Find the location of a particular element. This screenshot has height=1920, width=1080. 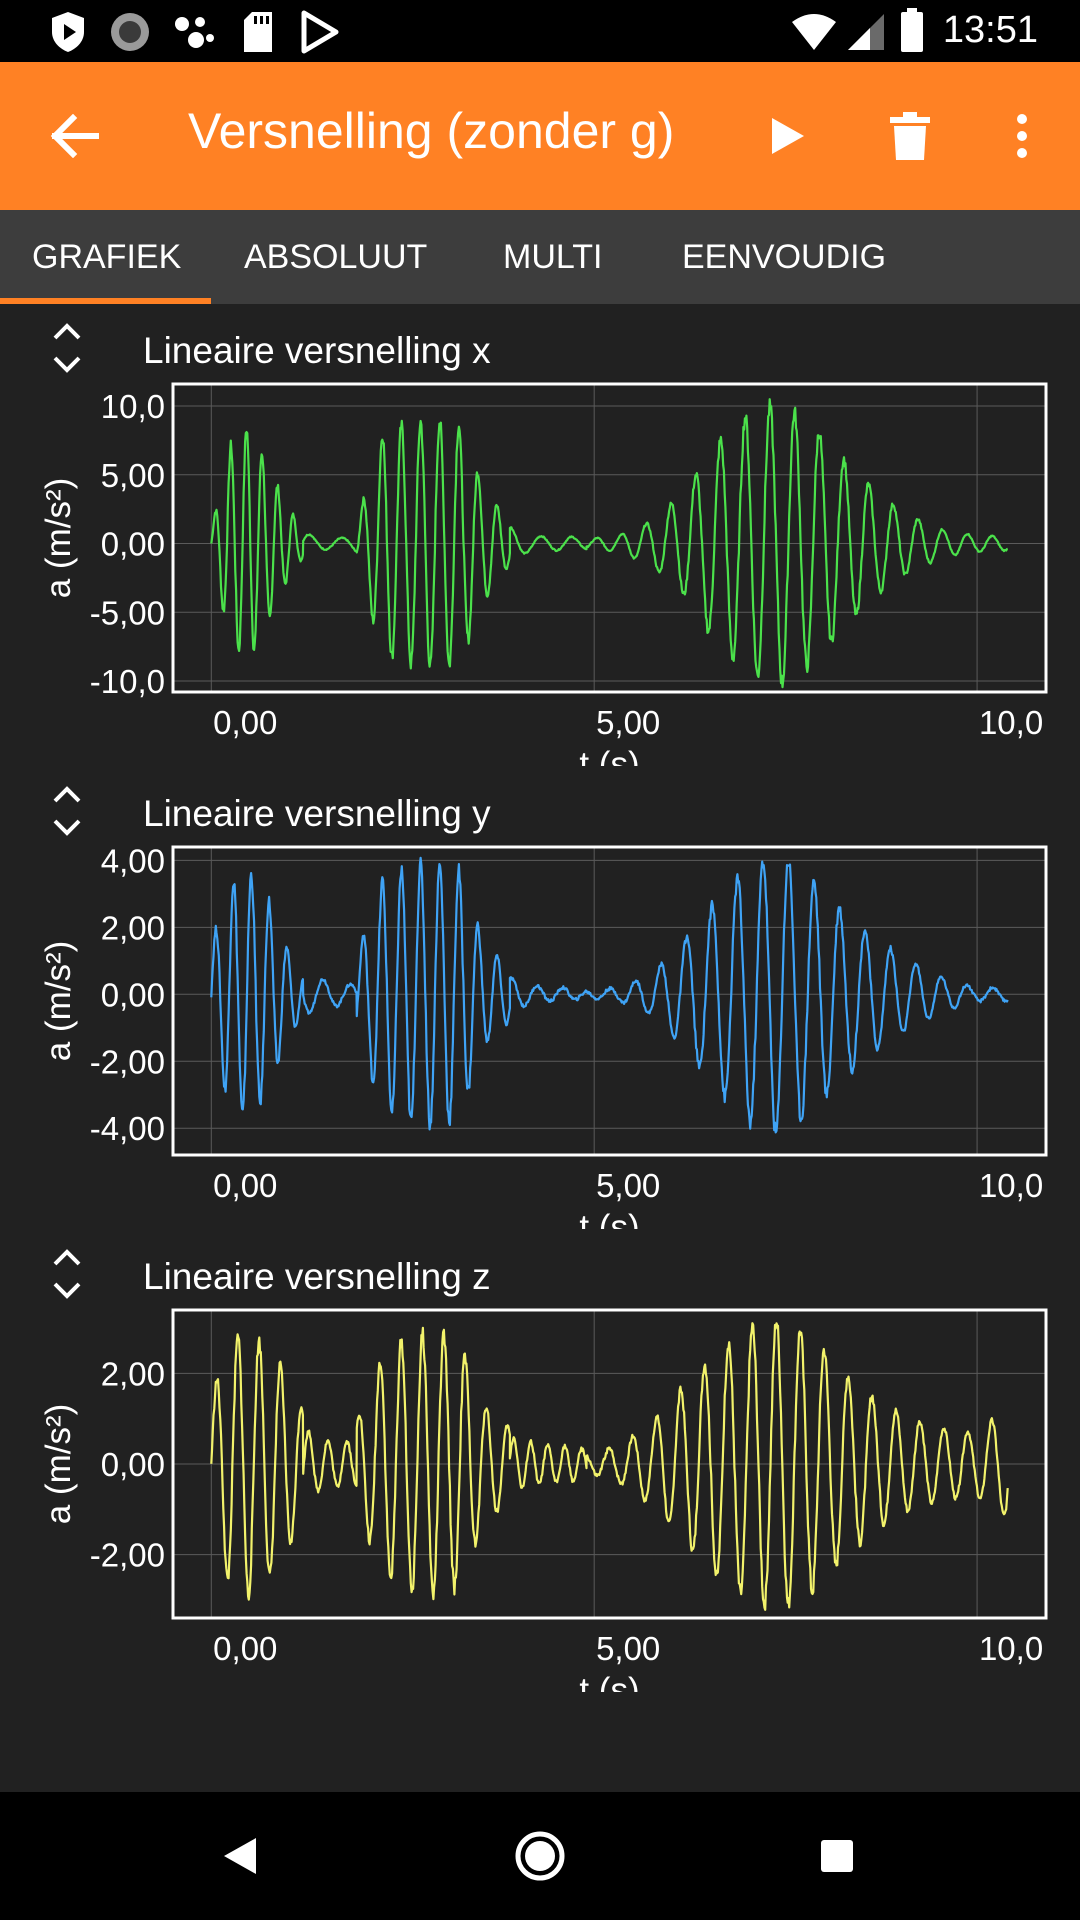

y-tick-label: 5,00 is located at coordinates (133, 475).